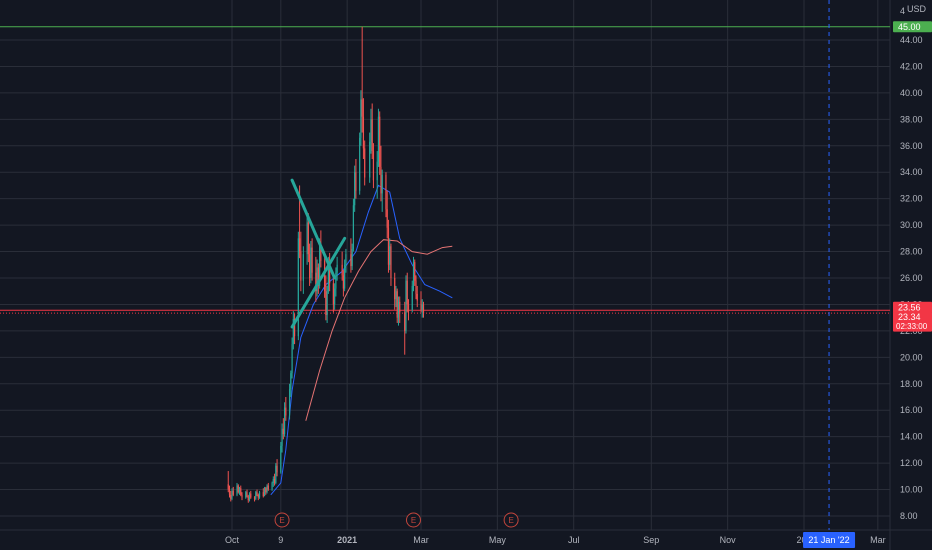 This screenshot has width=932, height=550. I want to click on time-axis: Oct92021MarMayJulSepNov202Mar21 Jan '22, so click(555, 540).